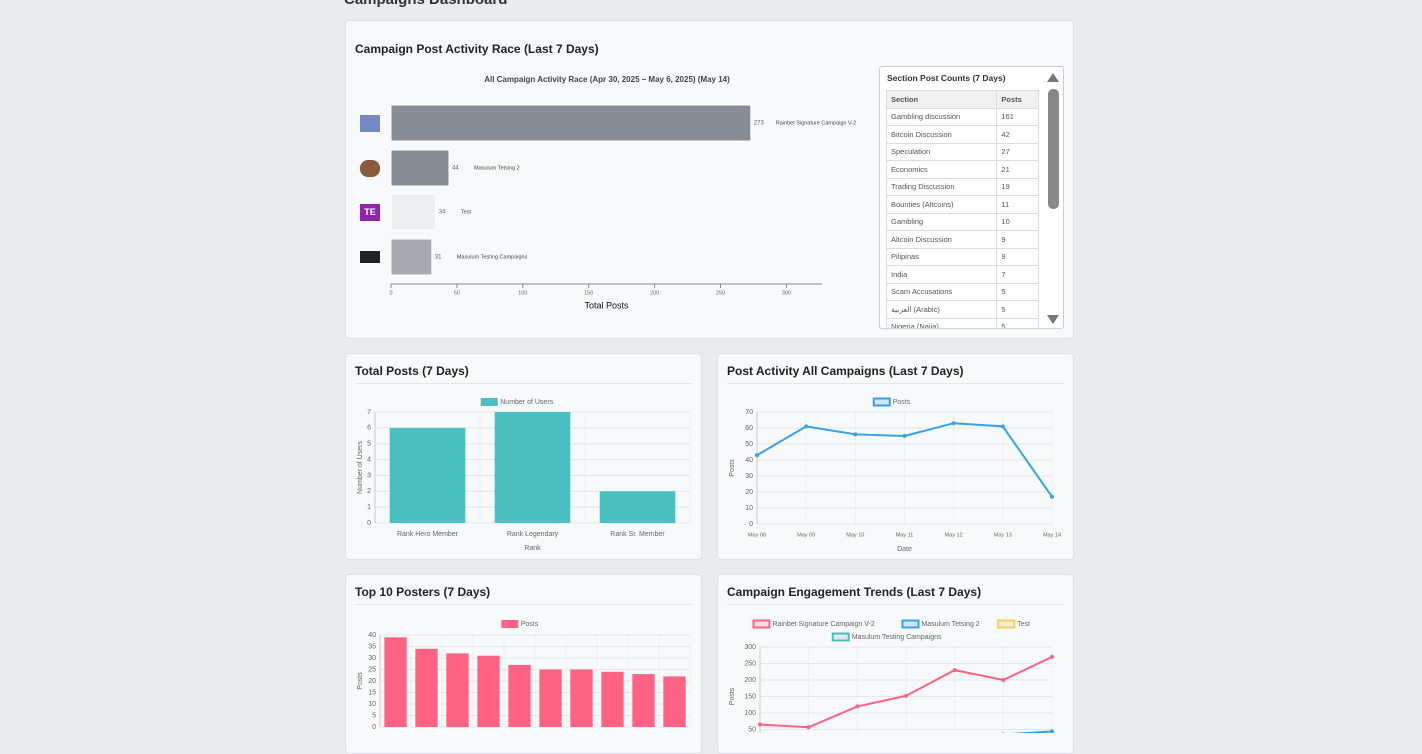 Image resolution: width=1422 pixels, height=754 pixels. Describe the element at coordinates (372, 658) in the screenshot. I see `y-tick-label: 30` at that location.